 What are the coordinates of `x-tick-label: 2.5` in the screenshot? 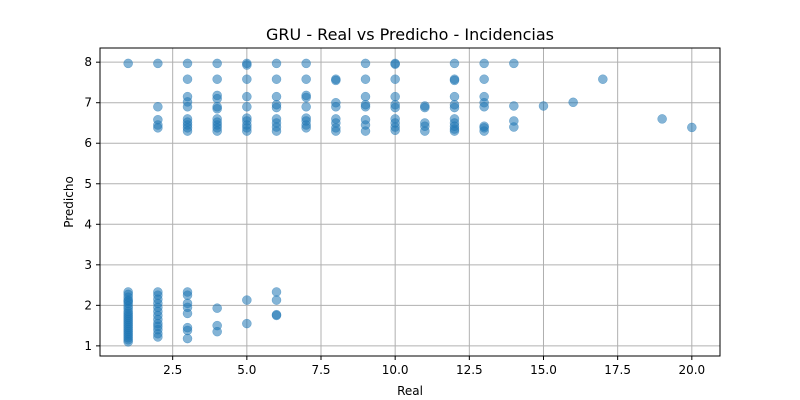 It's located at (172, 370).